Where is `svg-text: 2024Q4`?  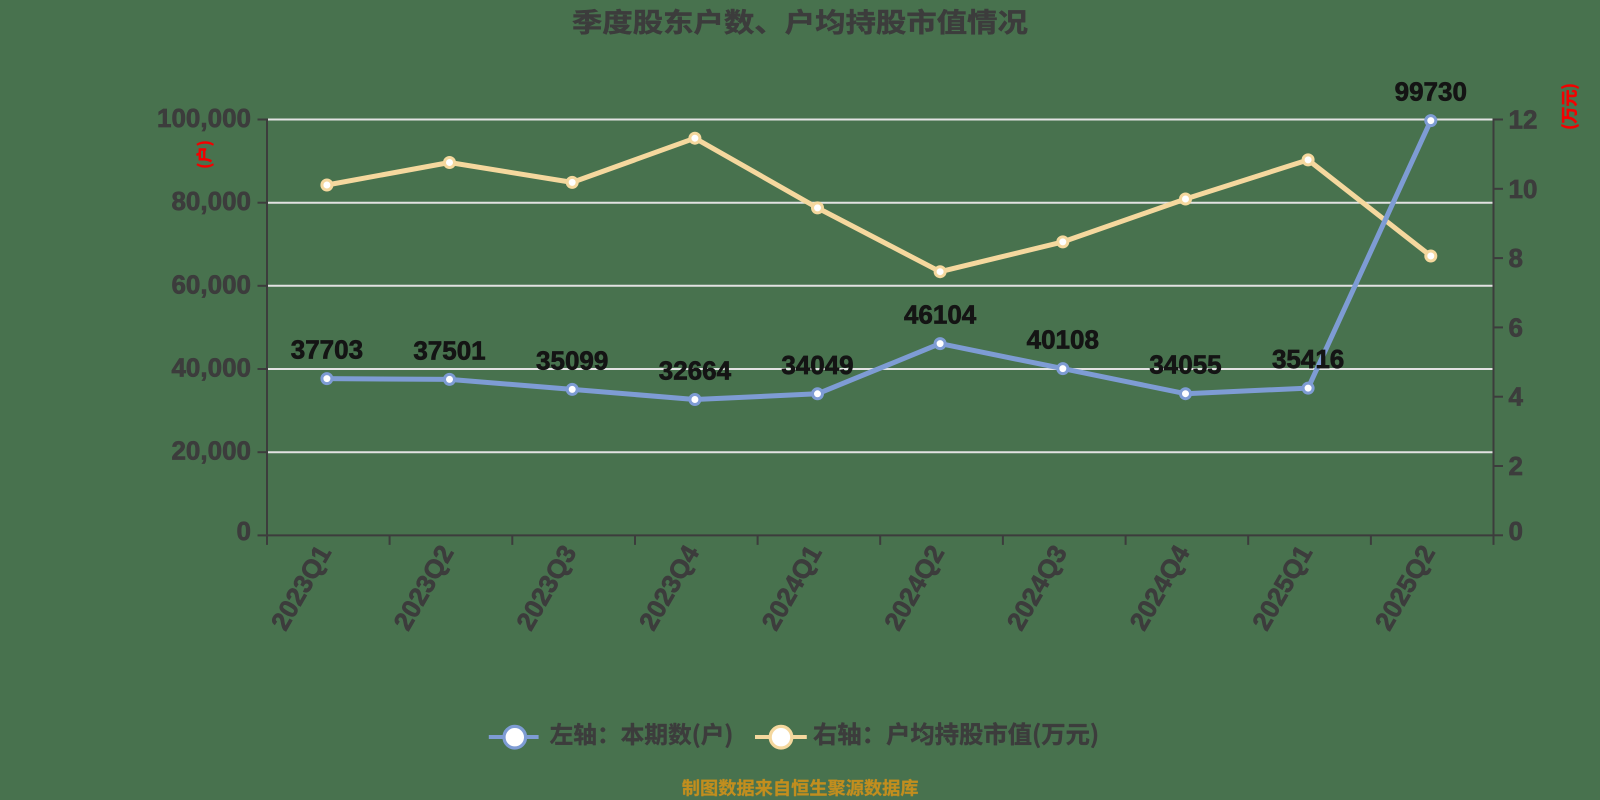
svg-text: 2024Q4 is located at coordinates (1159, 588).